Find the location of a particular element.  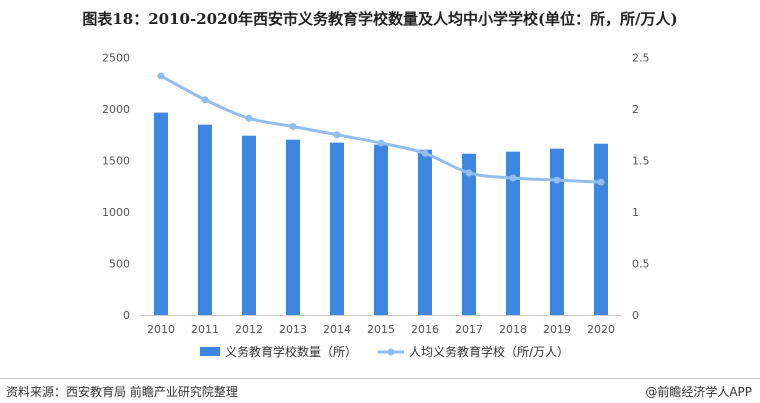

bar-2018 is located at coordinates (513, 233).